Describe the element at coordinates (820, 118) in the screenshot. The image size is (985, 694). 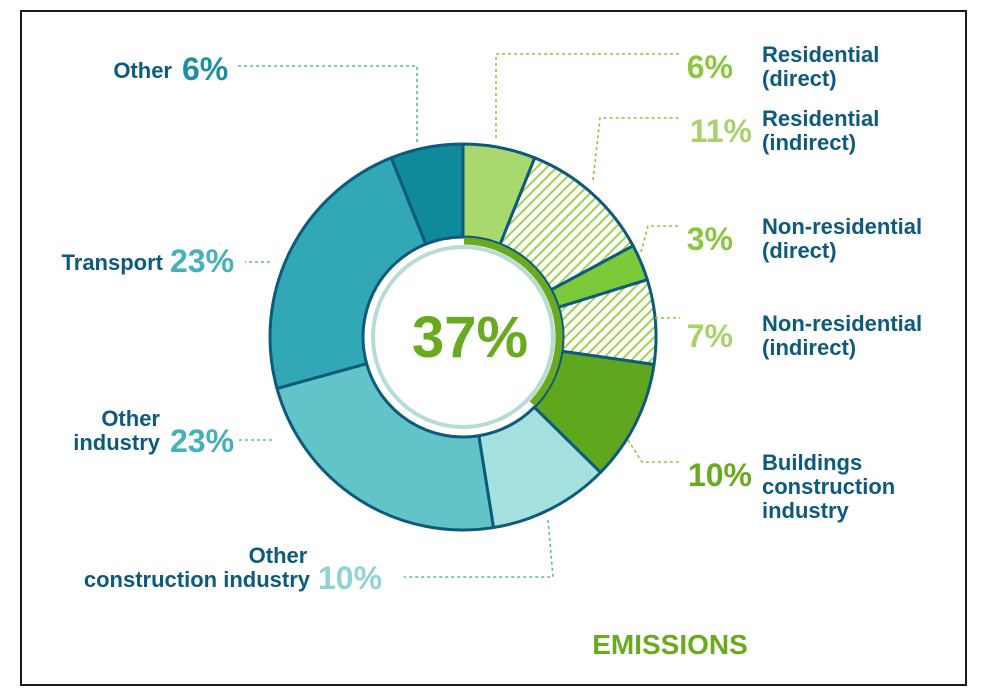
I see `name-label-residential-indirect: Residential` at that location.